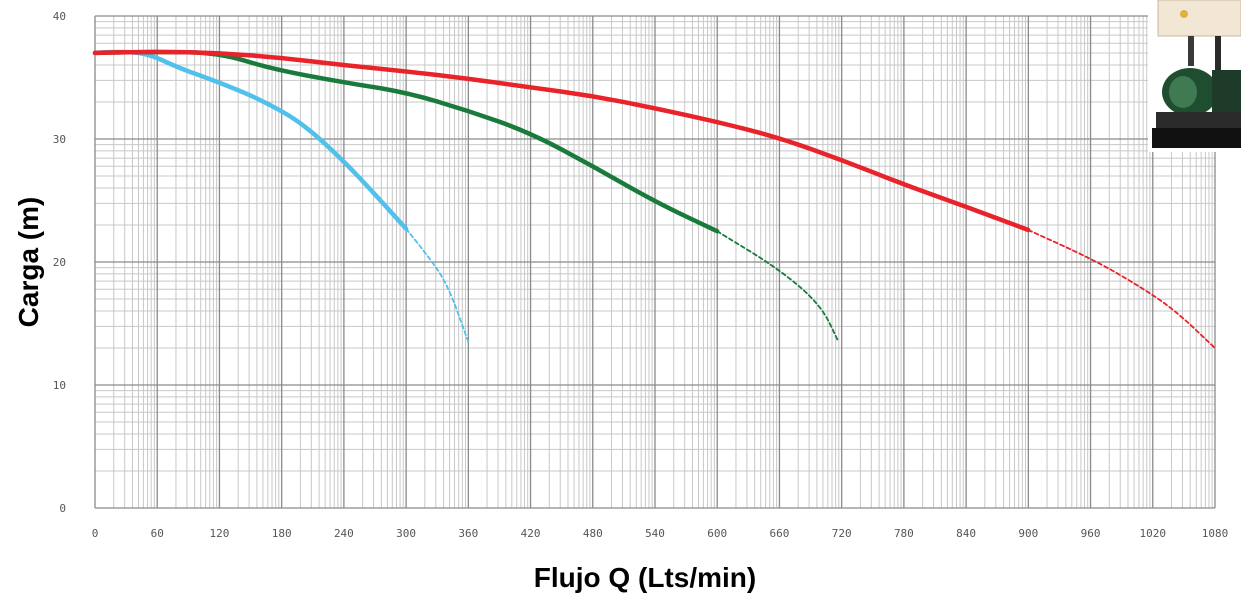  I want to click on x-tick-label: 120, so click(220, 533).